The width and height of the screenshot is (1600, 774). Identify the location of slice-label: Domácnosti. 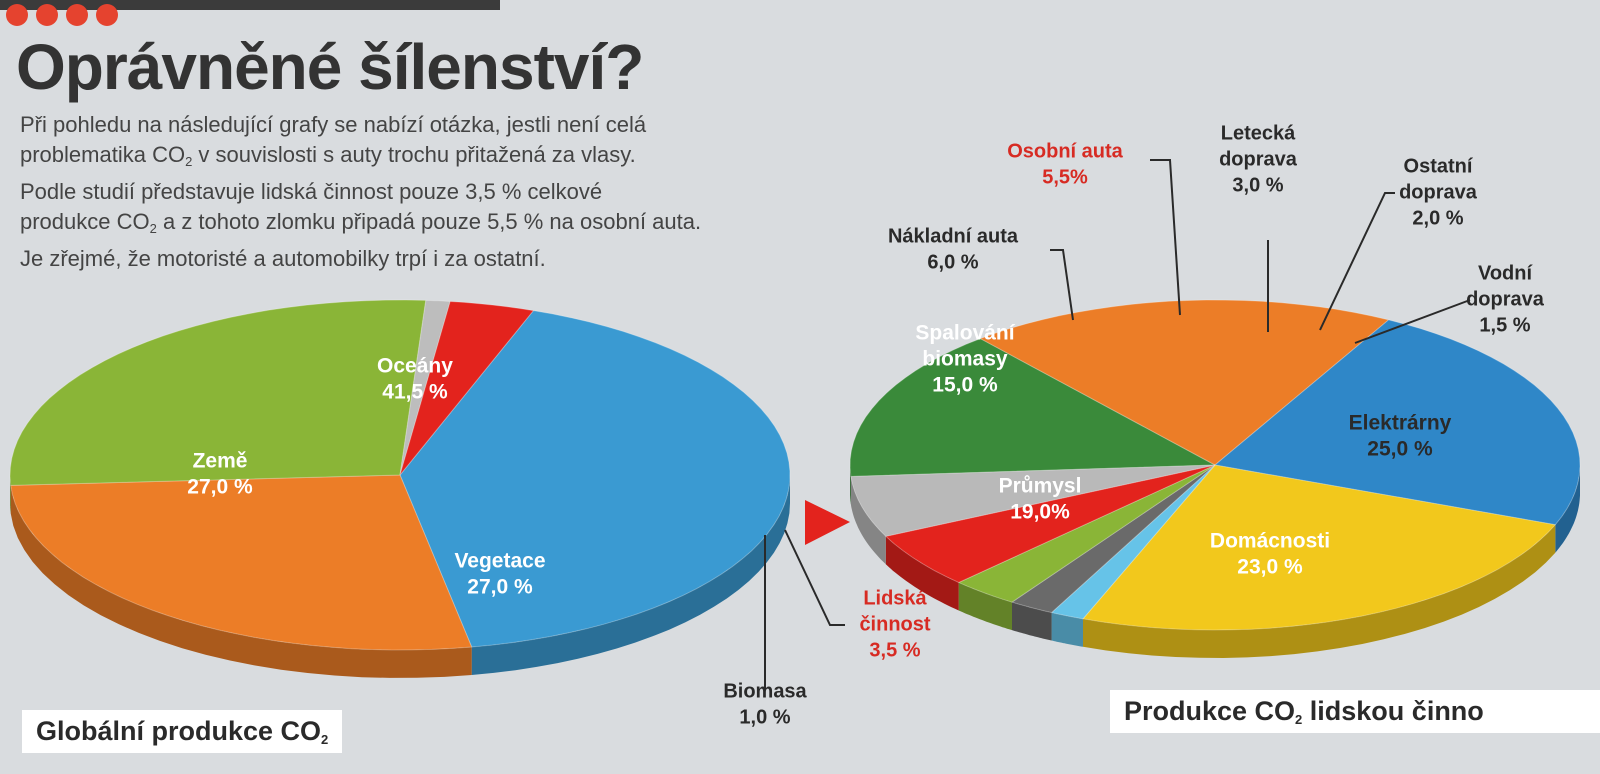
(1270, 541).